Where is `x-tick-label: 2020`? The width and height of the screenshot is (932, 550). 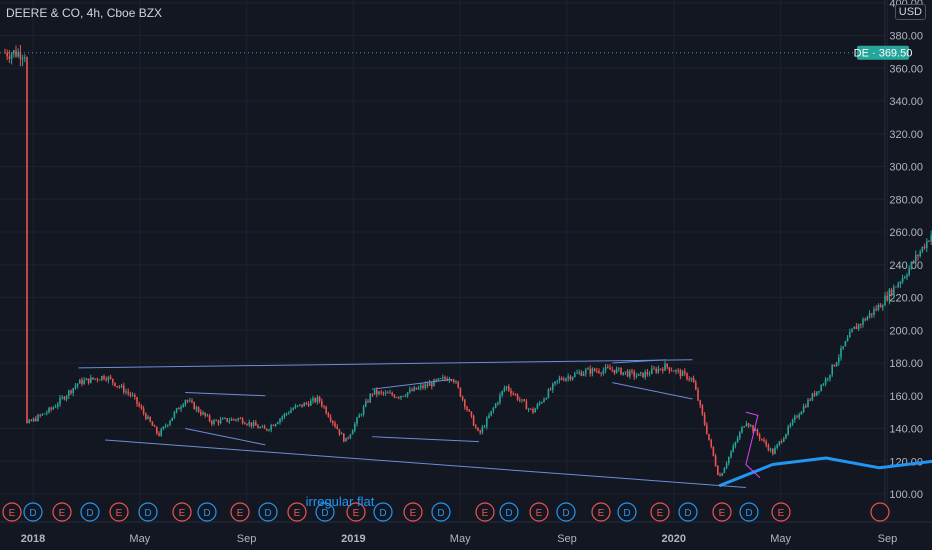 x-tick-label: 2020 is located at coordinates (674, 539).